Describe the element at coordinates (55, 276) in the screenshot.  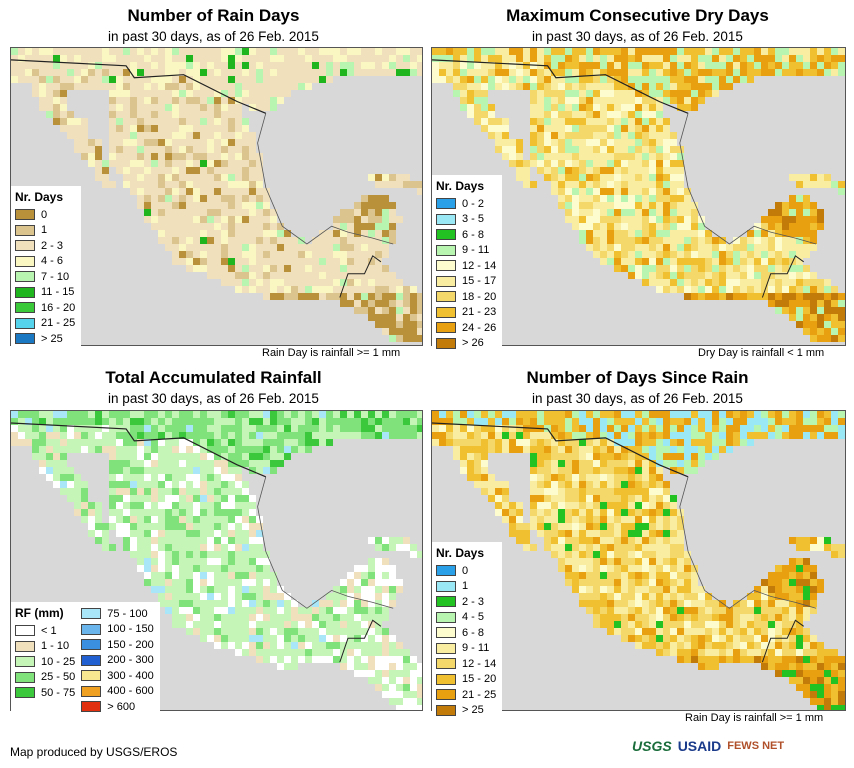
I see `legend-label: 7 - 10` at that location.